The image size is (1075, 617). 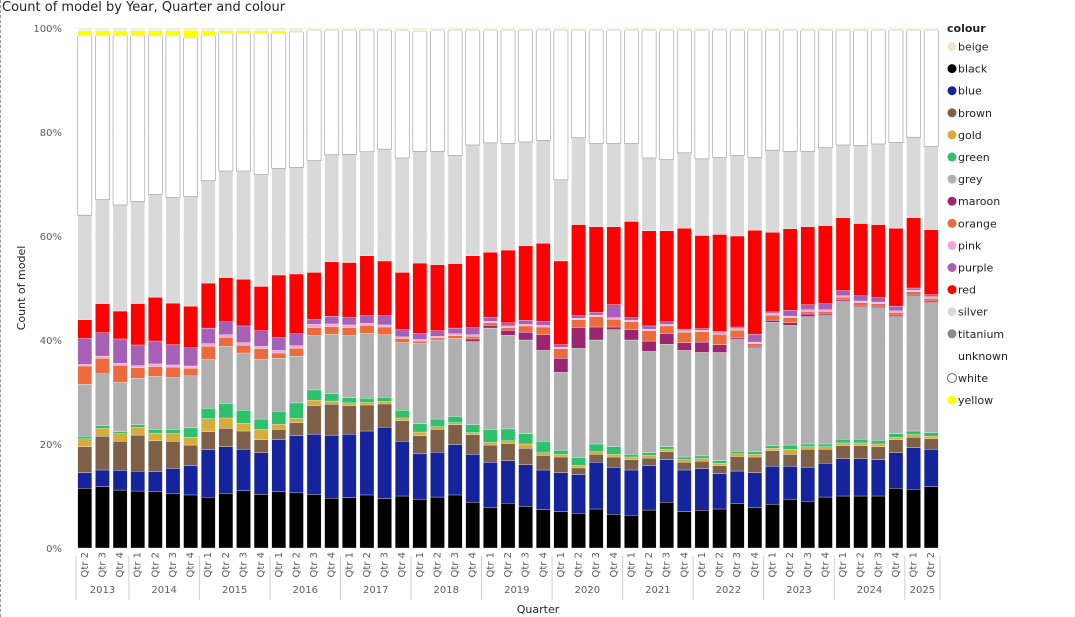 What do you see at coordinates (190, 34) in the screenshot?
I see `bar-segment-yellow` at bounding box center [190, 34].